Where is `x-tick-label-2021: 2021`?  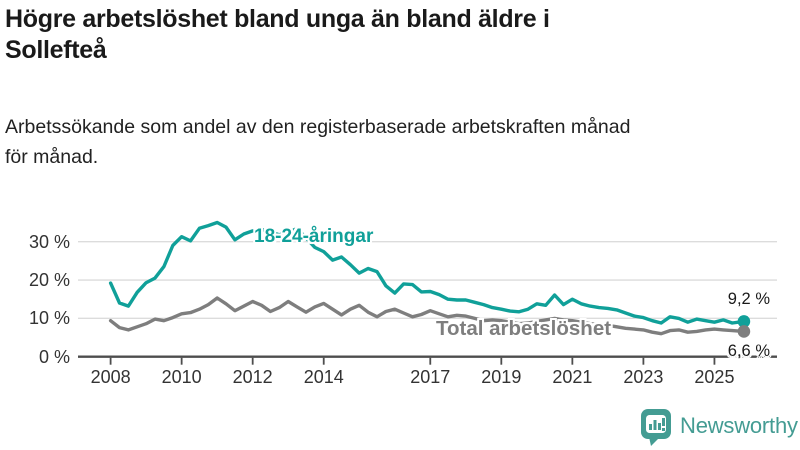 x-tick-label-2021: 2021 is located at coordinates (572, 377).